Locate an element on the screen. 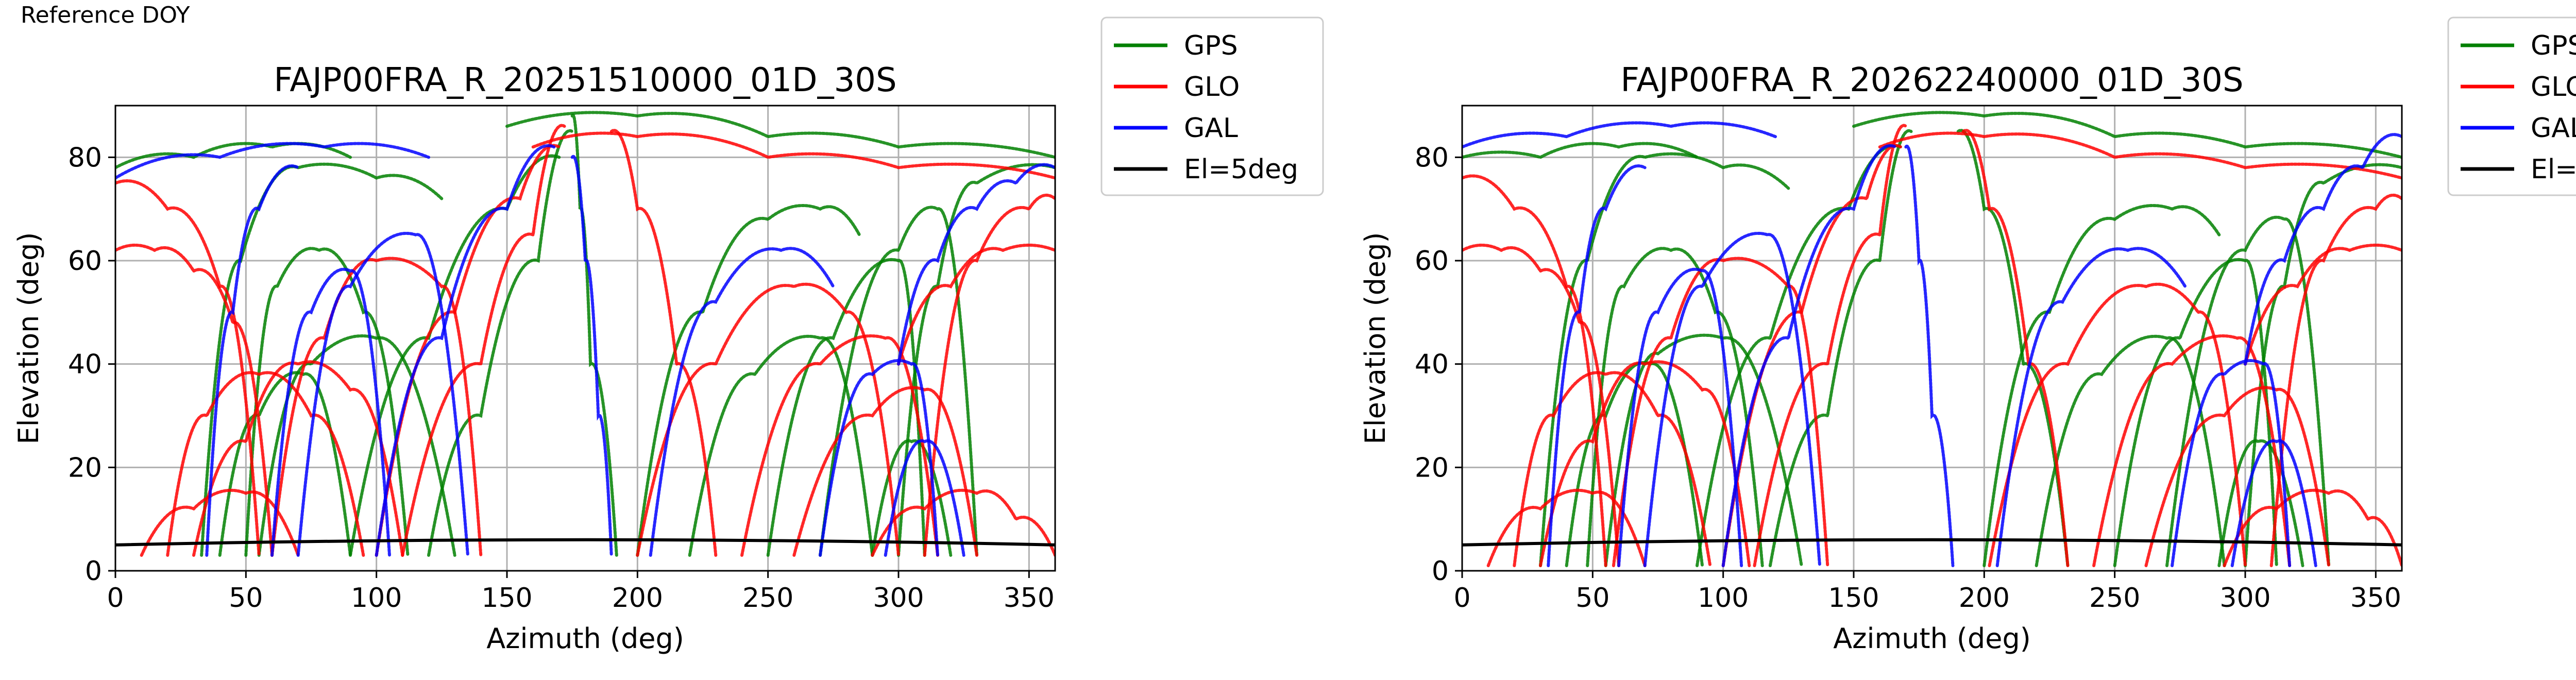  y-tick-label: 20 is located at coordinates (1432, 467).